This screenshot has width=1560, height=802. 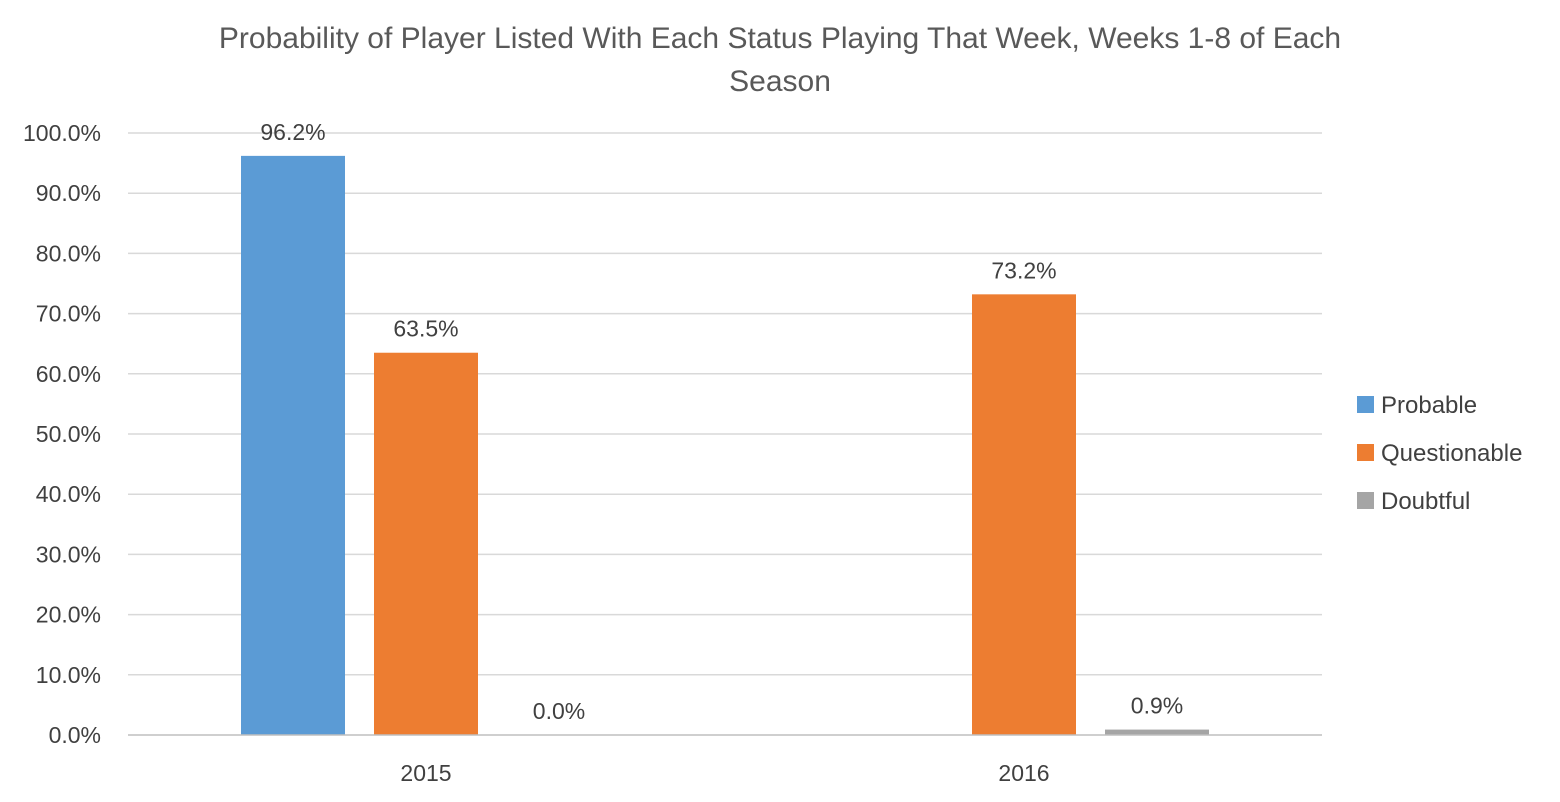 What do you see at coordinates (780, 81) in the screenshot?
I see `chart-title-line-2: Season` at bounding box center [780, 81].